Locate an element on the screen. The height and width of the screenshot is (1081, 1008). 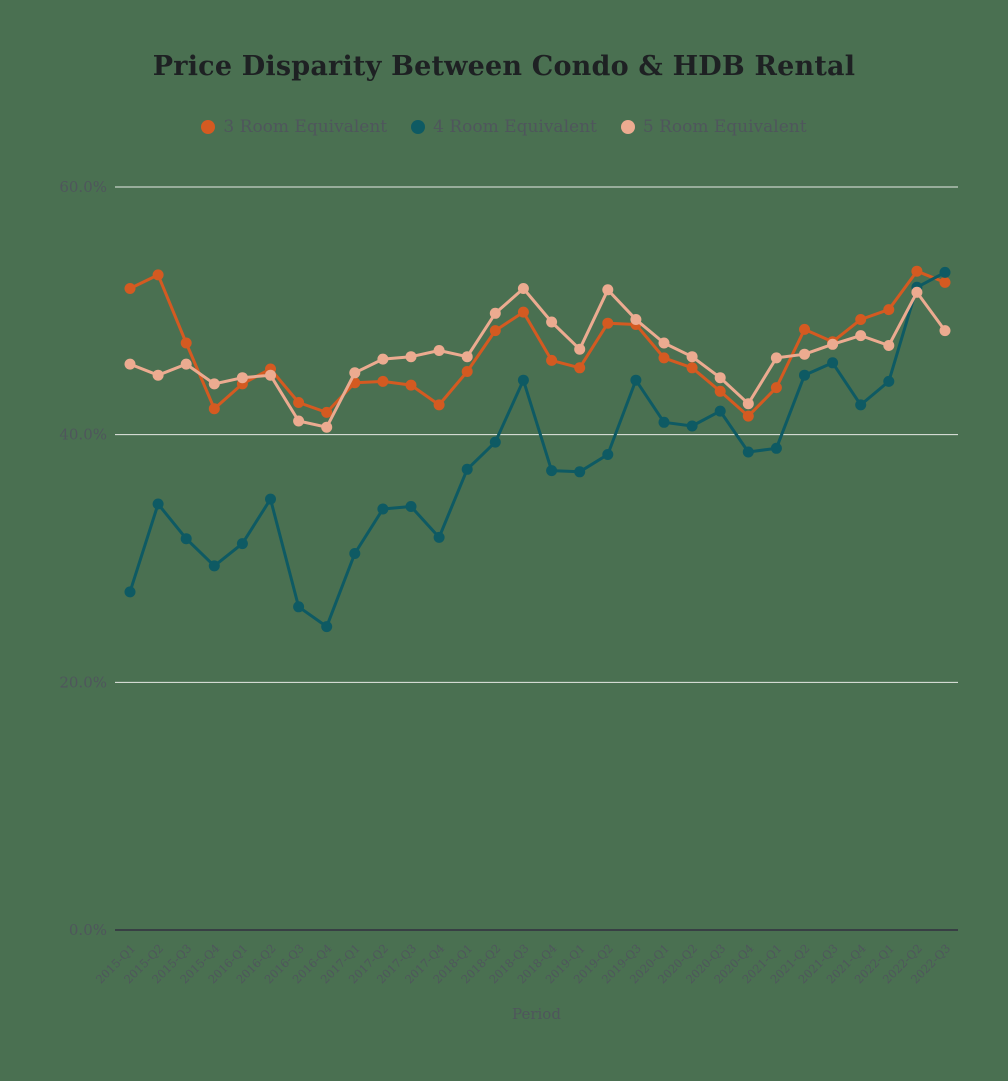
series-line is located at coordinates (537, 343).